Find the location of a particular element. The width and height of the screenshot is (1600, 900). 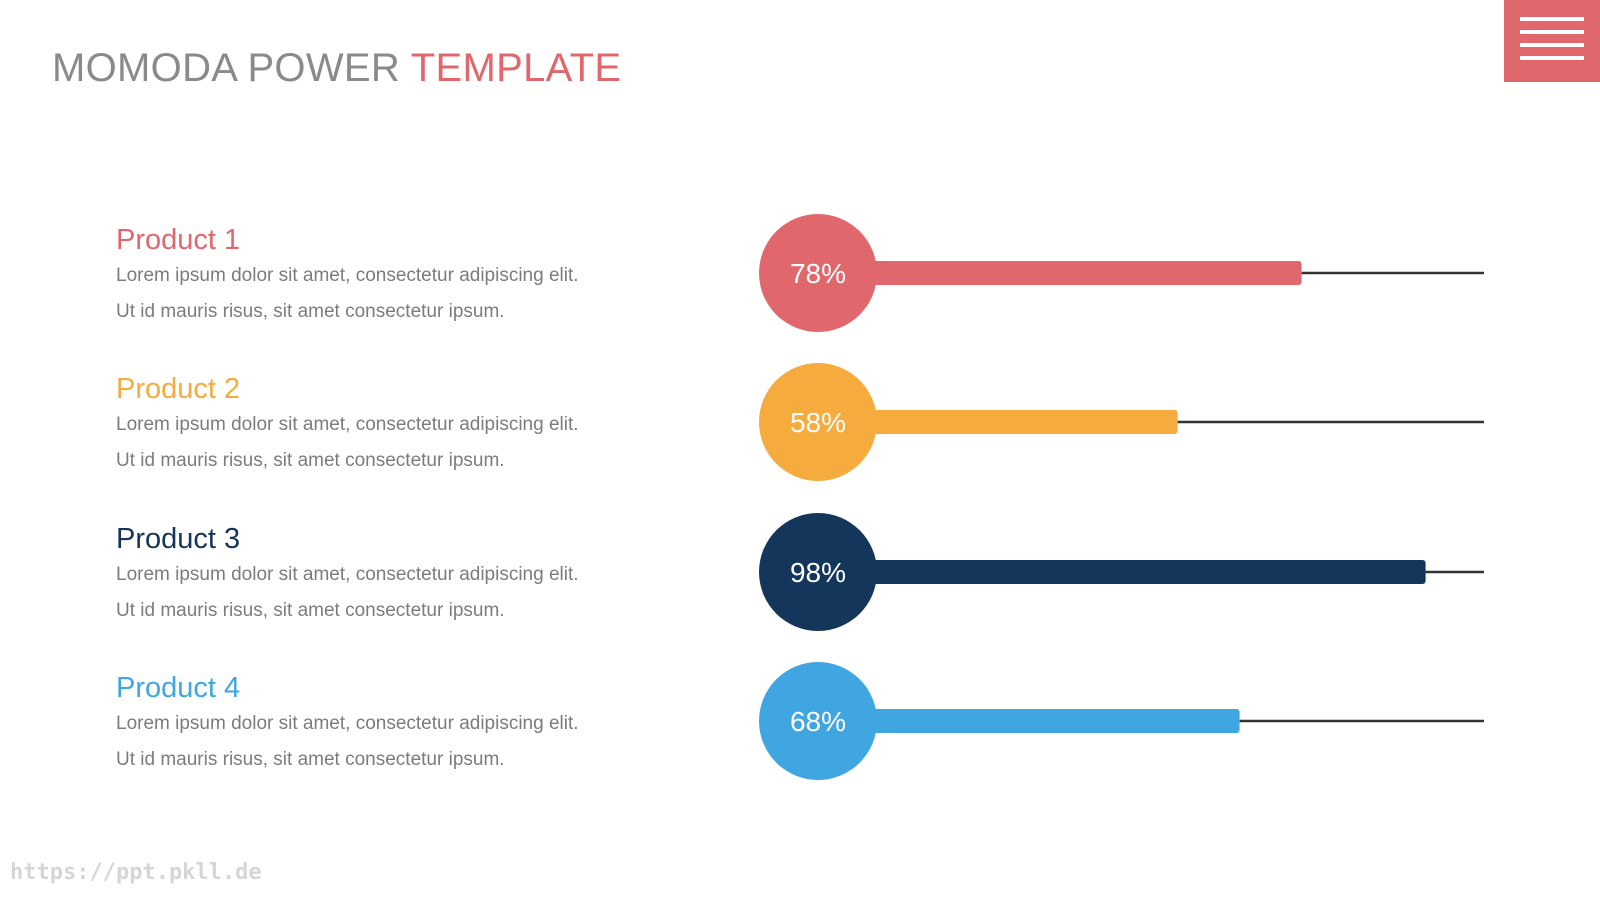

percentage-label: 68% is located at coordinates (818, 721).